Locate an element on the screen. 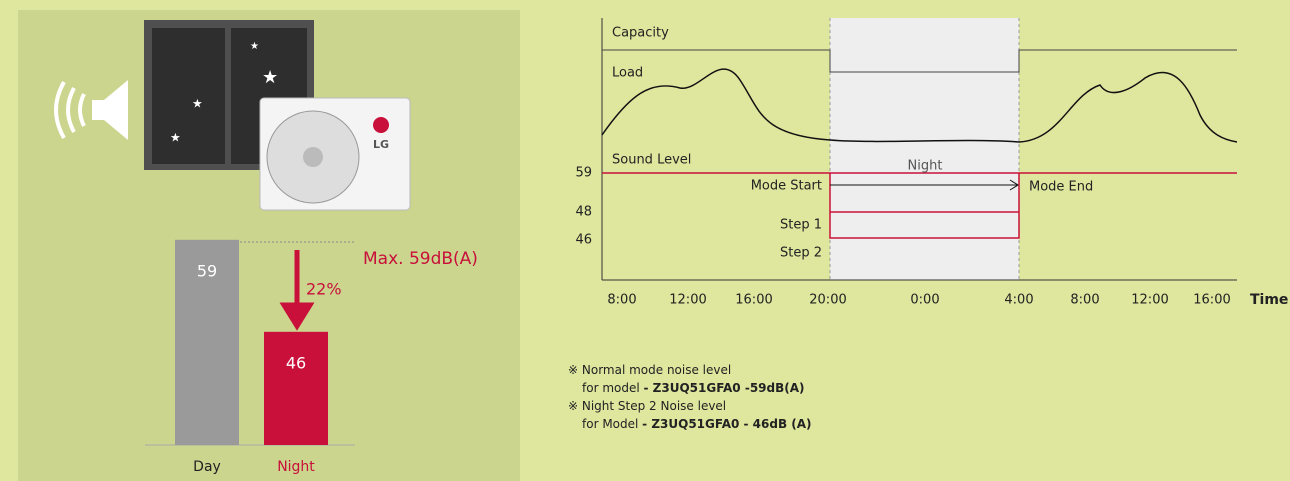 The height and width of the screenshot is (481, 1290). value-label: 46 is located at coordinates (296, 362).